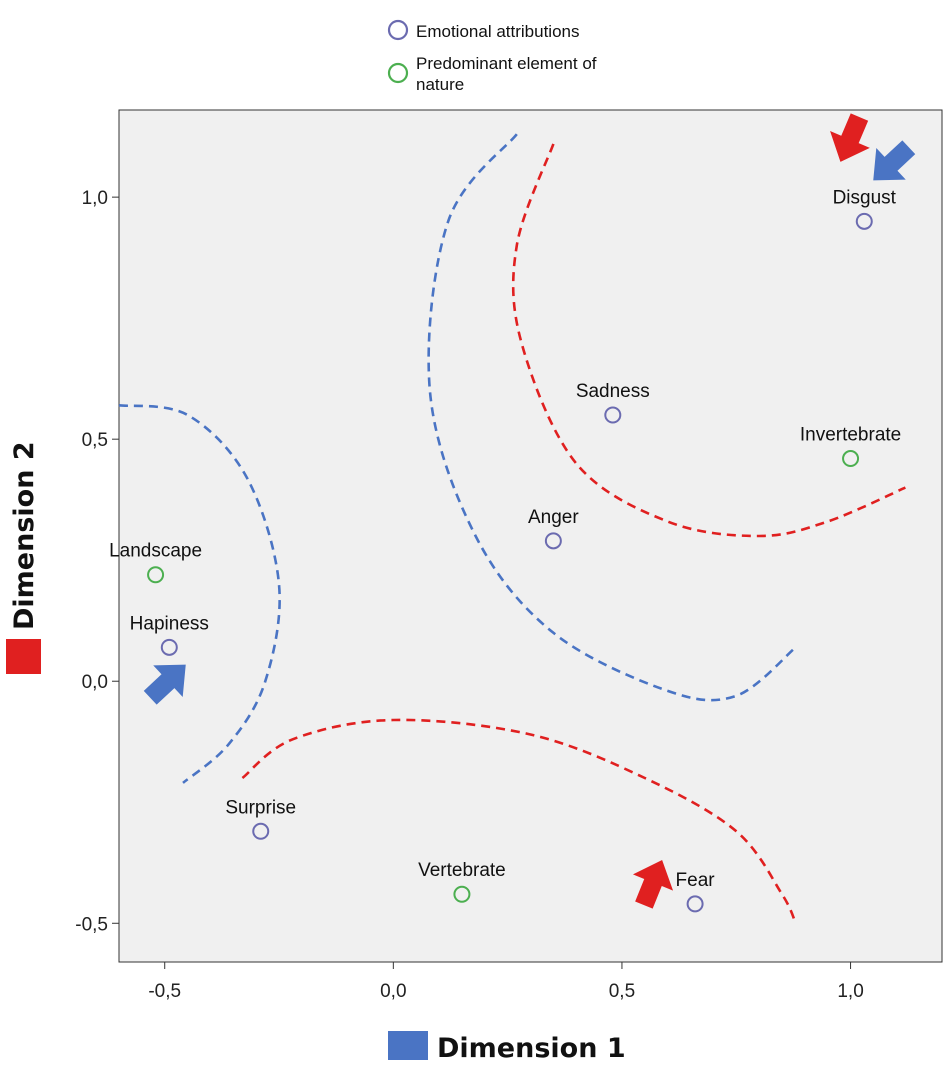 The width and height of the screenshot is (950, 1068). I want to click on legend-label-nature: Predominant element of nature, so click(508, 74).